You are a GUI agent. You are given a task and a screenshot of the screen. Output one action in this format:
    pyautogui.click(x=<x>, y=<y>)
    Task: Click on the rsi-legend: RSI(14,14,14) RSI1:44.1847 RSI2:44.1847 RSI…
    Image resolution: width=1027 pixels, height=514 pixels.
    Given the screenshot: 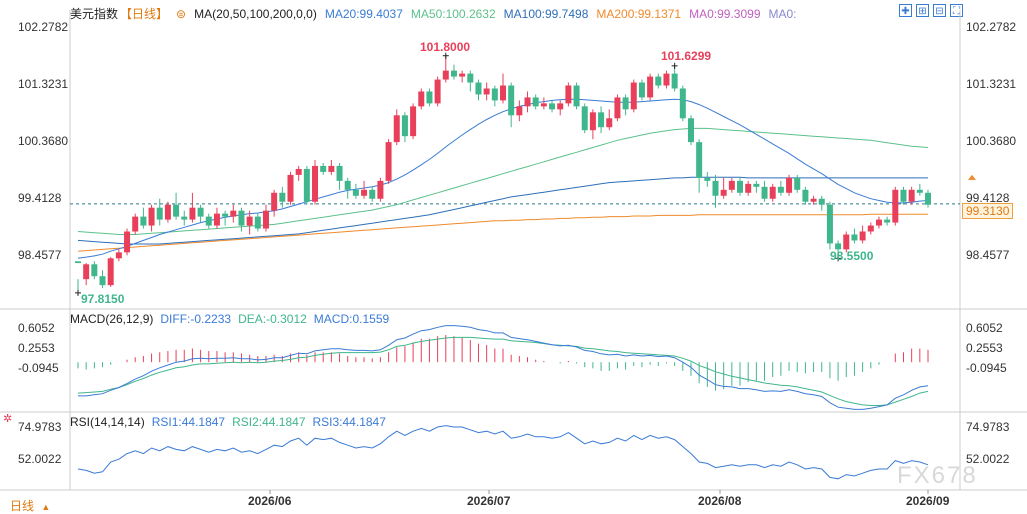 What is the action you would take?
    pyautogui.click(x=231, y=422)
    